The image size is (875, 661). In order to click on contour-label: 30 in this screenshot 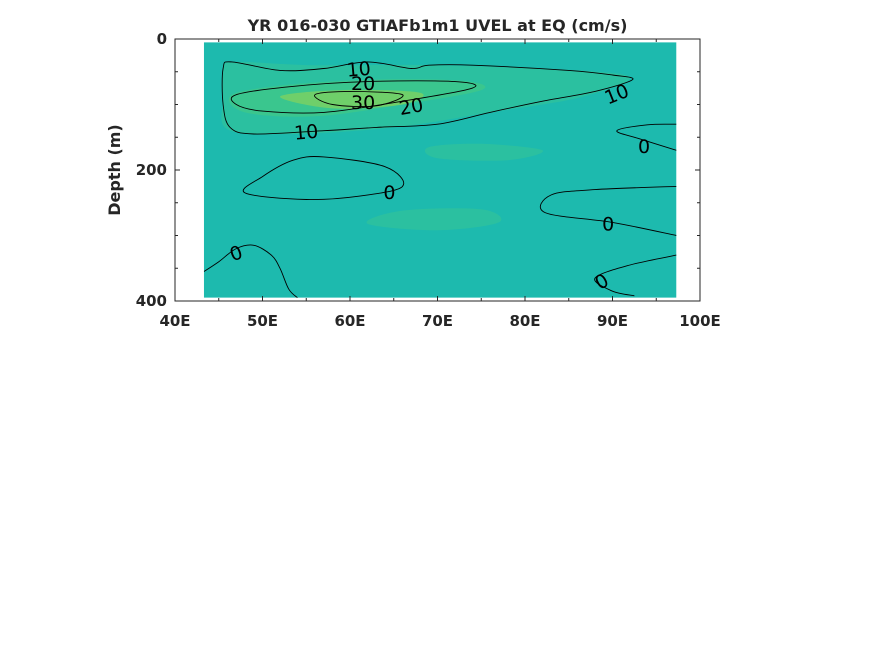, I will do `click(363, 103)`.